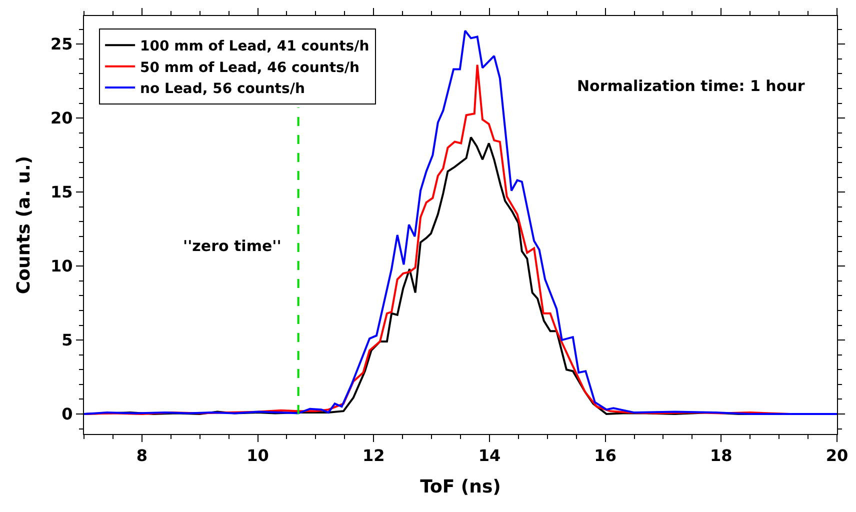  I want to click on x-tick-label: 14, so click(489, 456).